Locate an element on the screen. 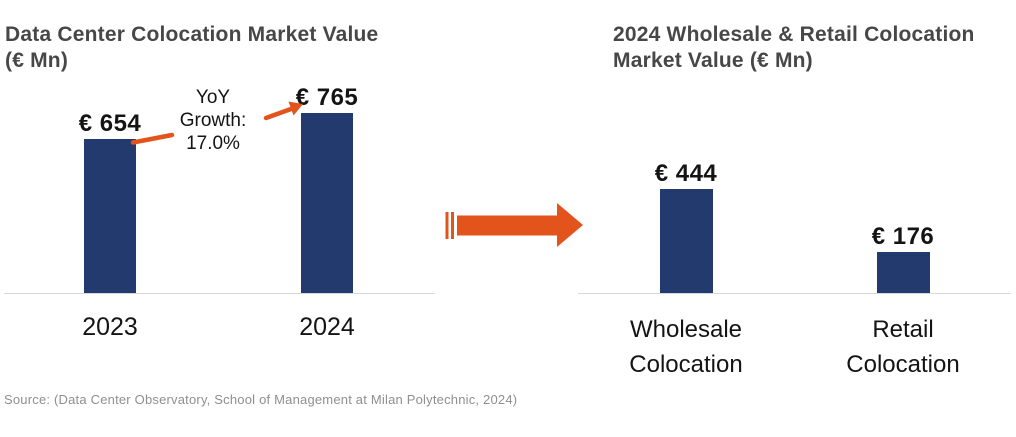 The height and width of the screenshot is (437, 1016). bar-value-label-2024: € 765 is located at coordinates (327, 97).